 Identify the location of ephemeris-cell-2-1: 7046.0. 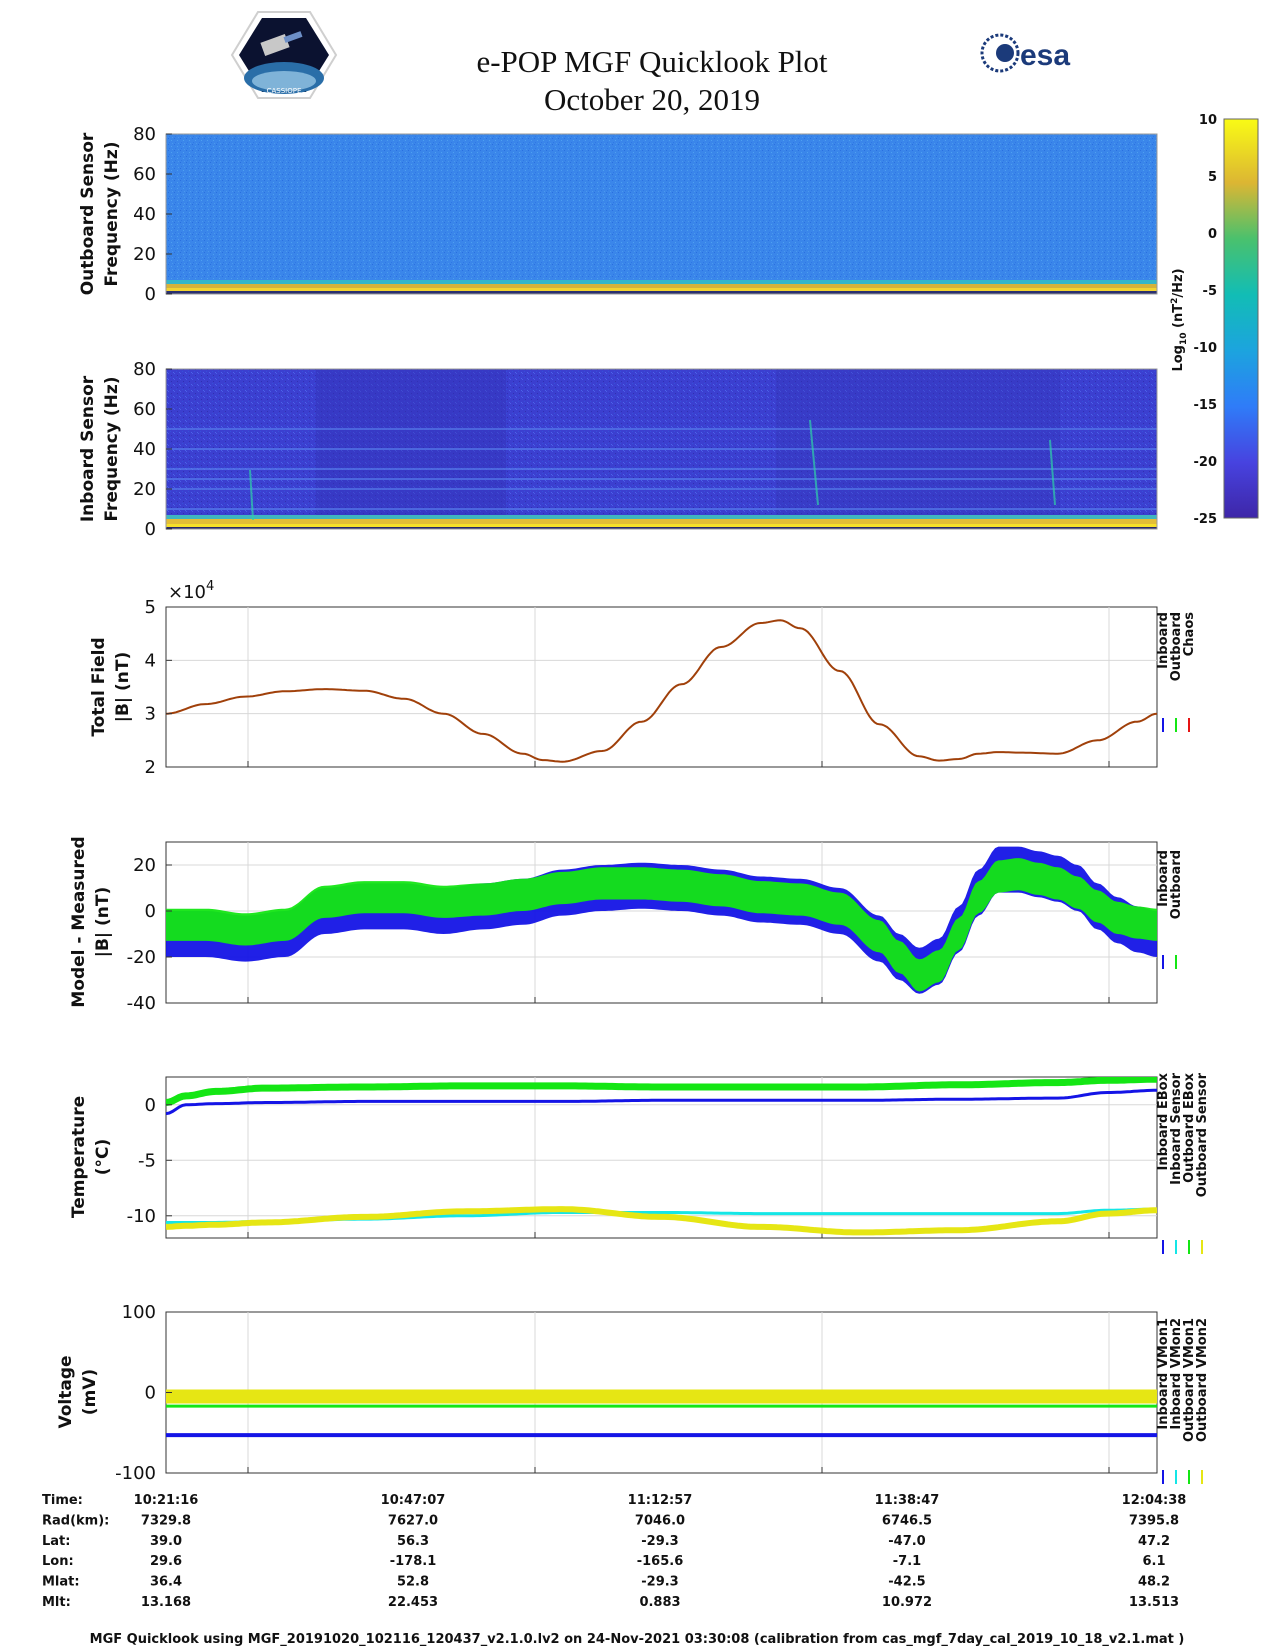
(660, 1520).